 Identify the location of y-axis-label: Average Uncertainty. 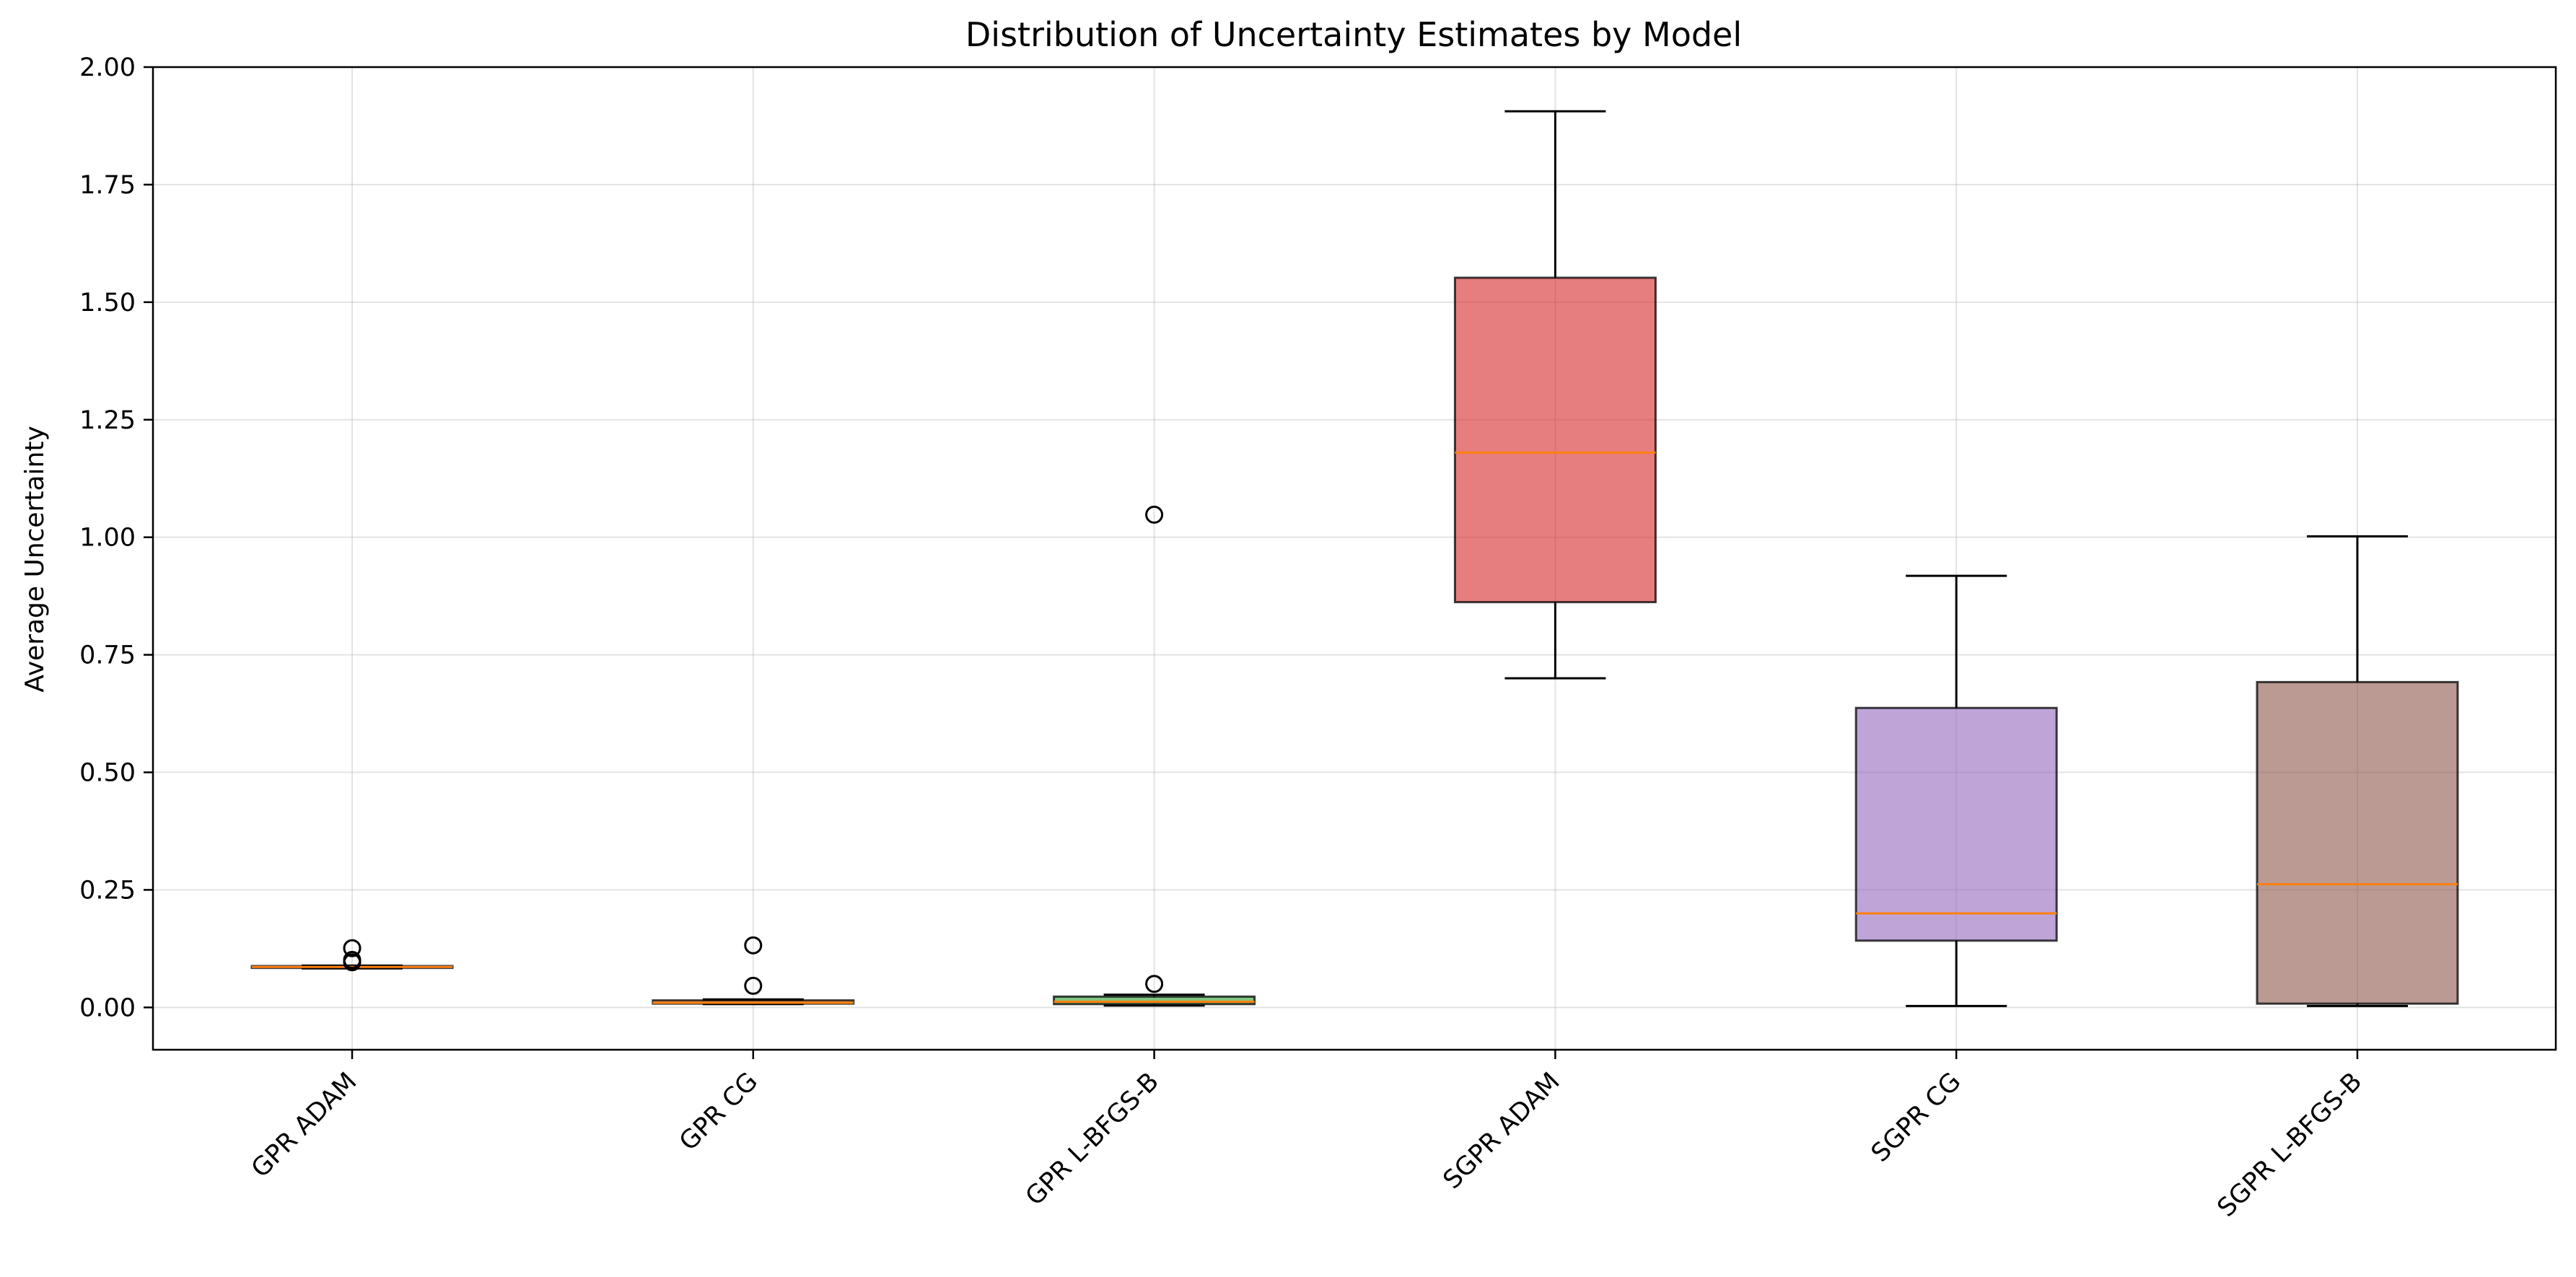
(35, 559).